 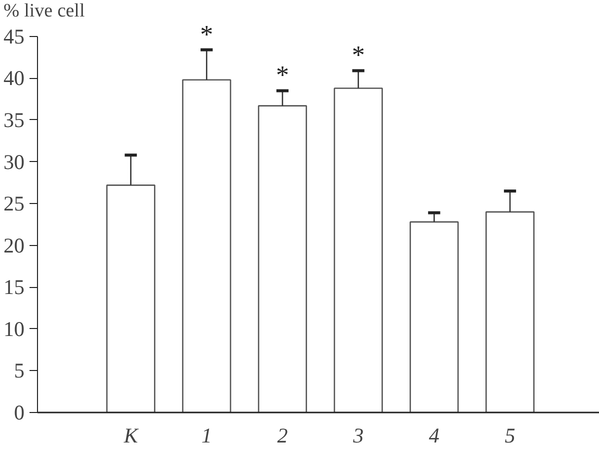 I want to click on x-tick-label: 3, so click(x=358, y=436).